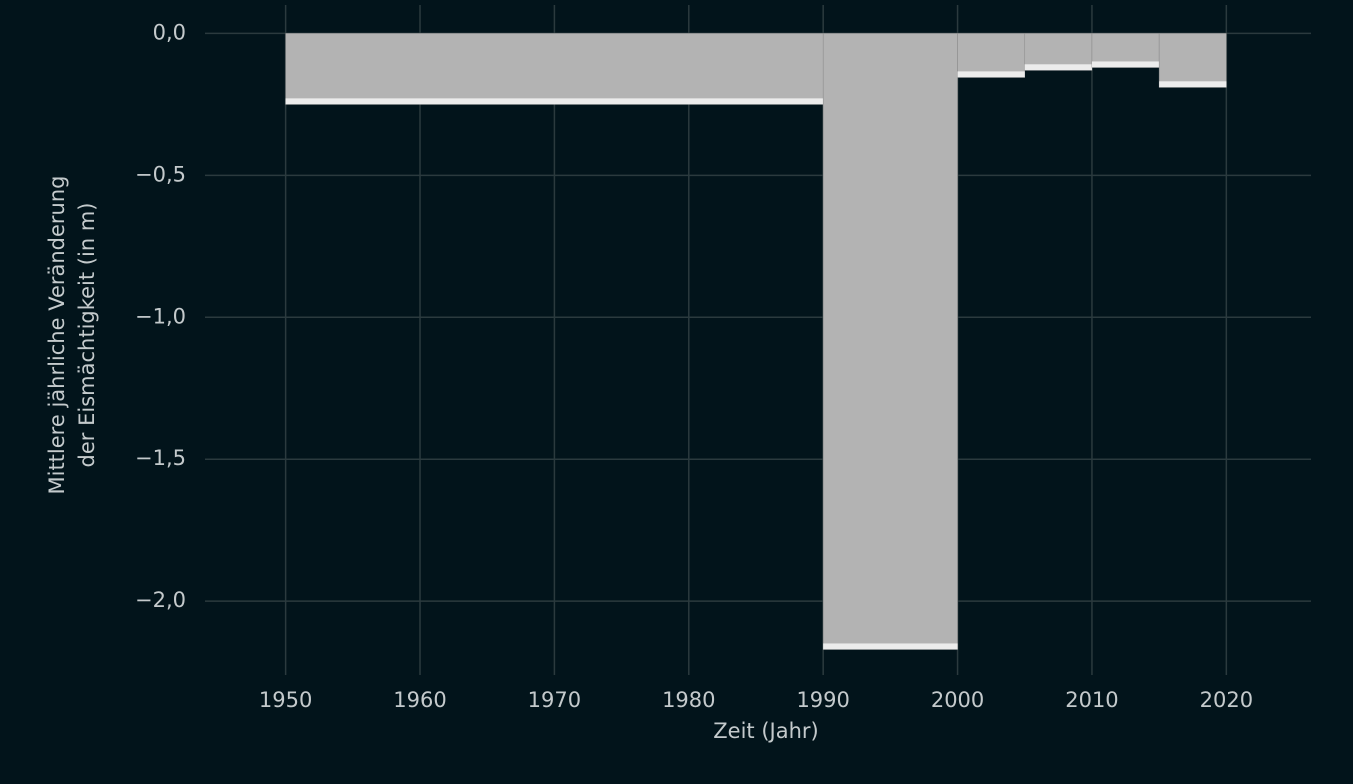 The height and width of the screenshot is (784, 1353). What do you see at coordinates (1091, 700) in the screenshot?
I see `x-tick-label: 2010` at bounding box center [1091, 700].